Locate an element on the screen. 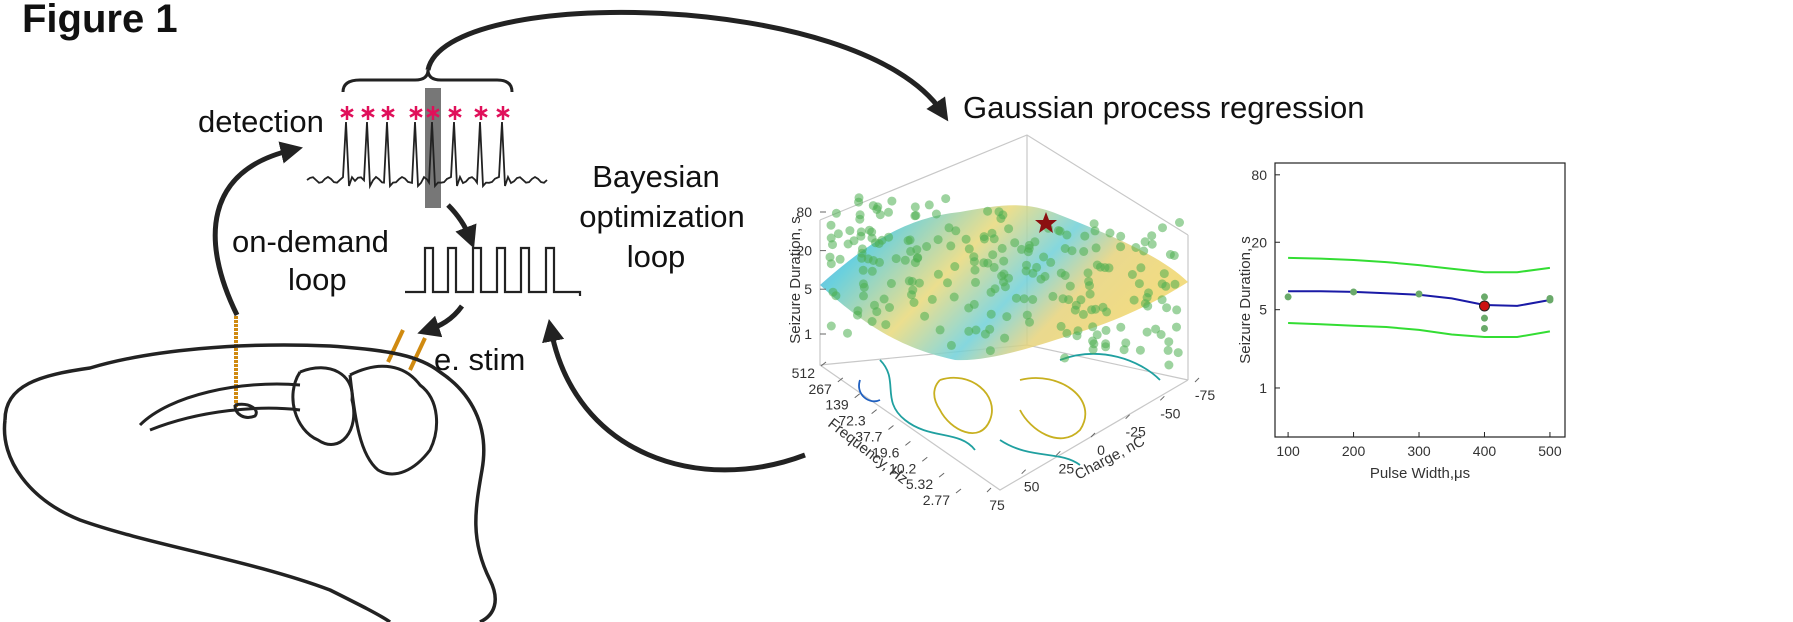 The height and width of the screenshot is (622, 1793). y-tick-label: 10.2 is located at coordinates (902, 468).